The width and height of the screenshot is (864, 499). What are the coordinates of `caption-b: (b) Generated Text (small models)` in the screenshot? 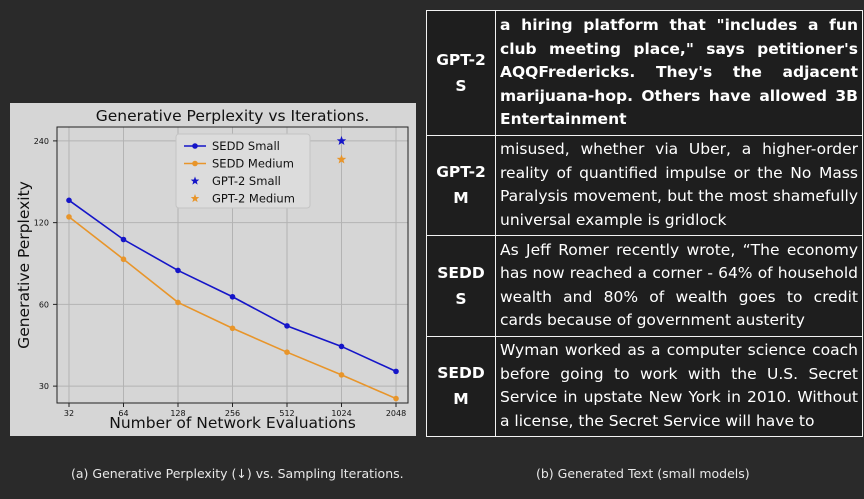 It's located at (643, 473).